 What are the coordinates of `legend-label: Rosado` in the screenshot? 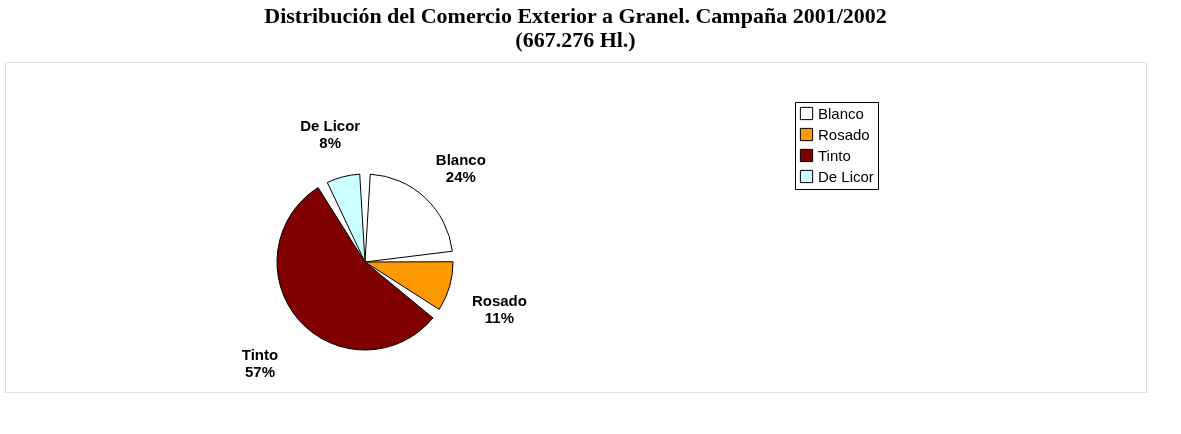 It's located at (844, 134).